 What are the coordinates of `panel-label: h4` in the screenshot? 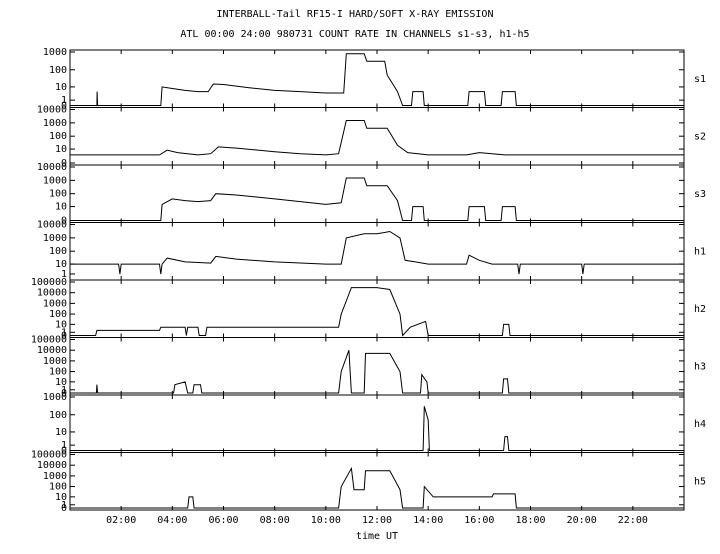 It's located at (700, 424).